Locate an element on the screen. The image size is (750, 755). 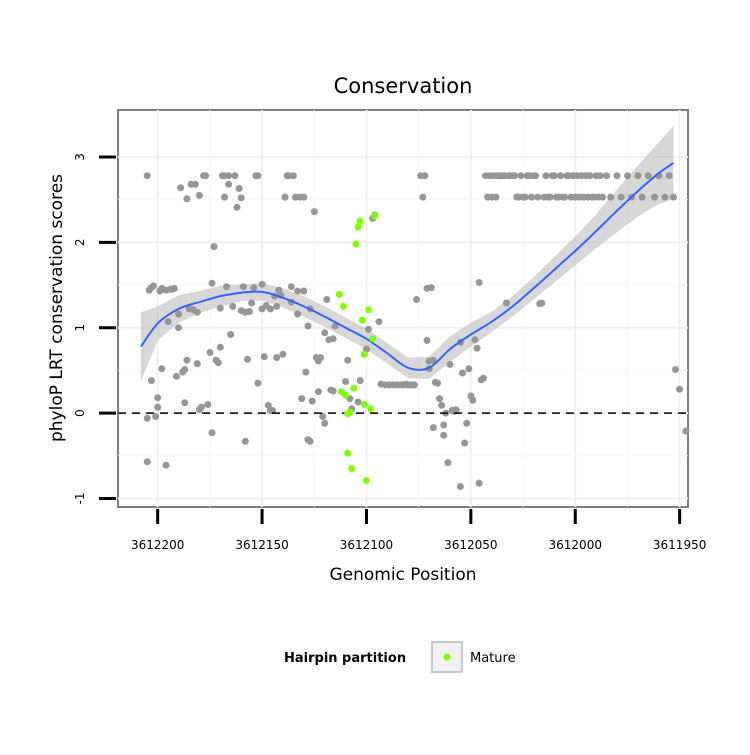
y-tick-label: 1 is located at coordinates (80, 328).